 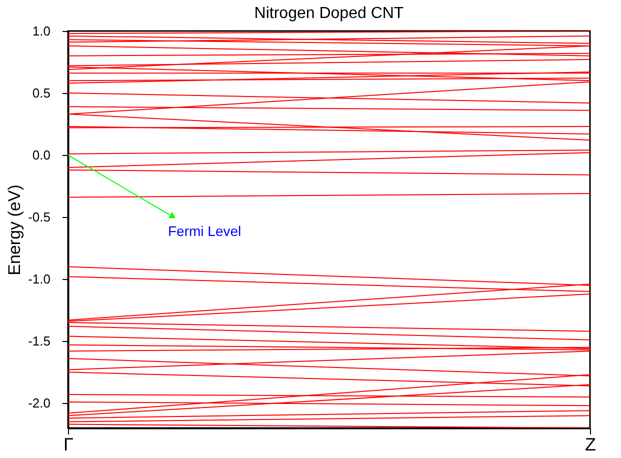 I want to click on y-tick-label: 0.0, so click(x=41, y=155).